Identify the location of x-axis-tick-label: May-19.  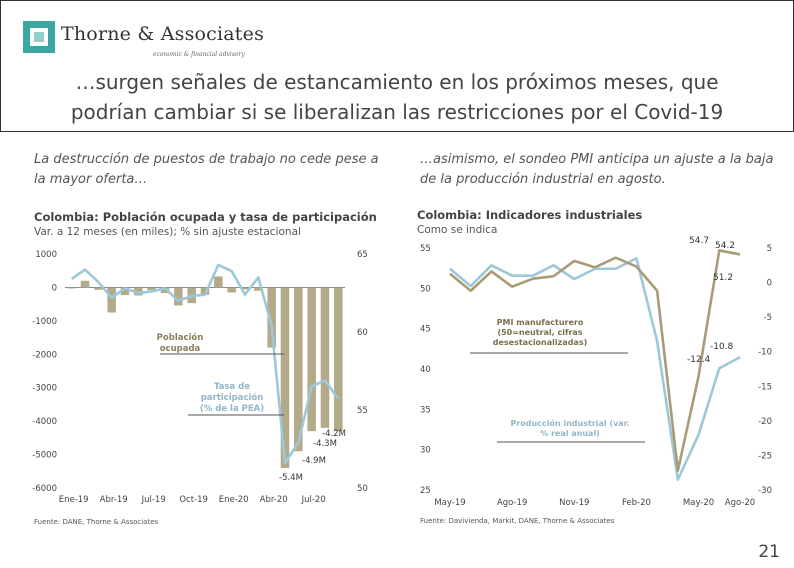
(449, 503).